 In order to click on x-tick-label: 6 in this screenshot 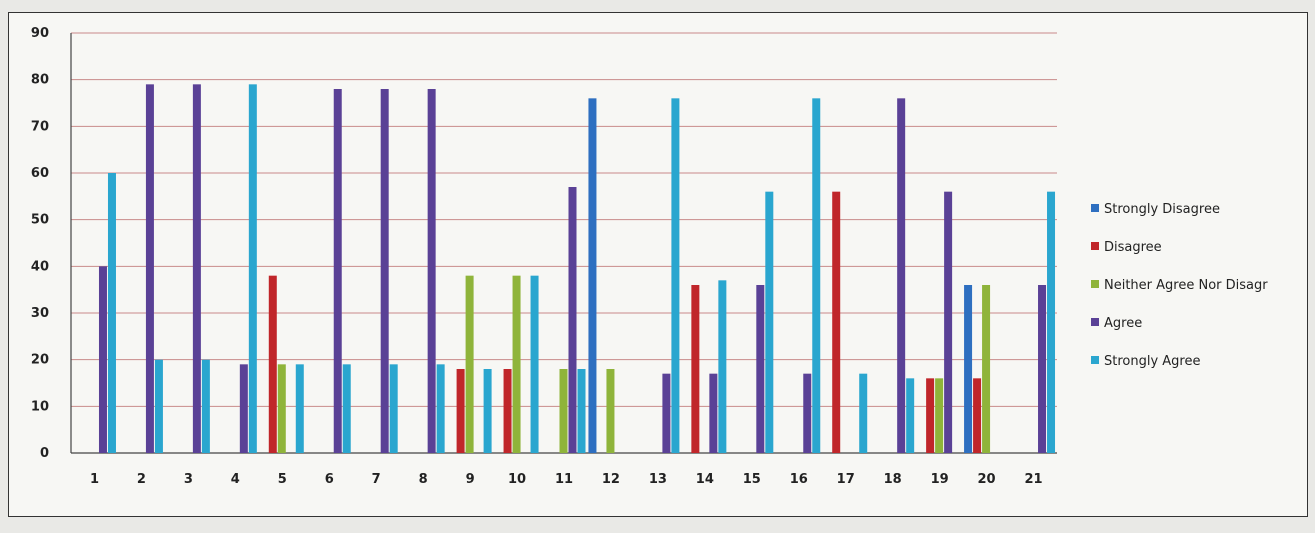, I will do `click(329, 479)`.